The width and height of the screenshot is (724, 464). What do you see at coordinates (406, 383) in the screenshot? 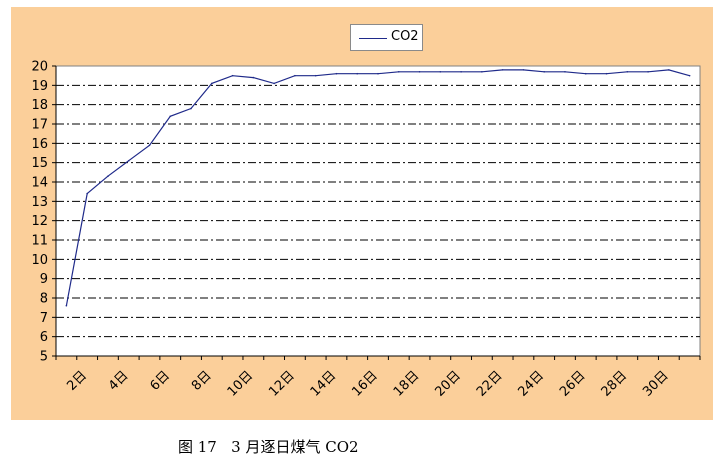
I see `xtick-label-18日: 18日` at bounding box center [406, 383].